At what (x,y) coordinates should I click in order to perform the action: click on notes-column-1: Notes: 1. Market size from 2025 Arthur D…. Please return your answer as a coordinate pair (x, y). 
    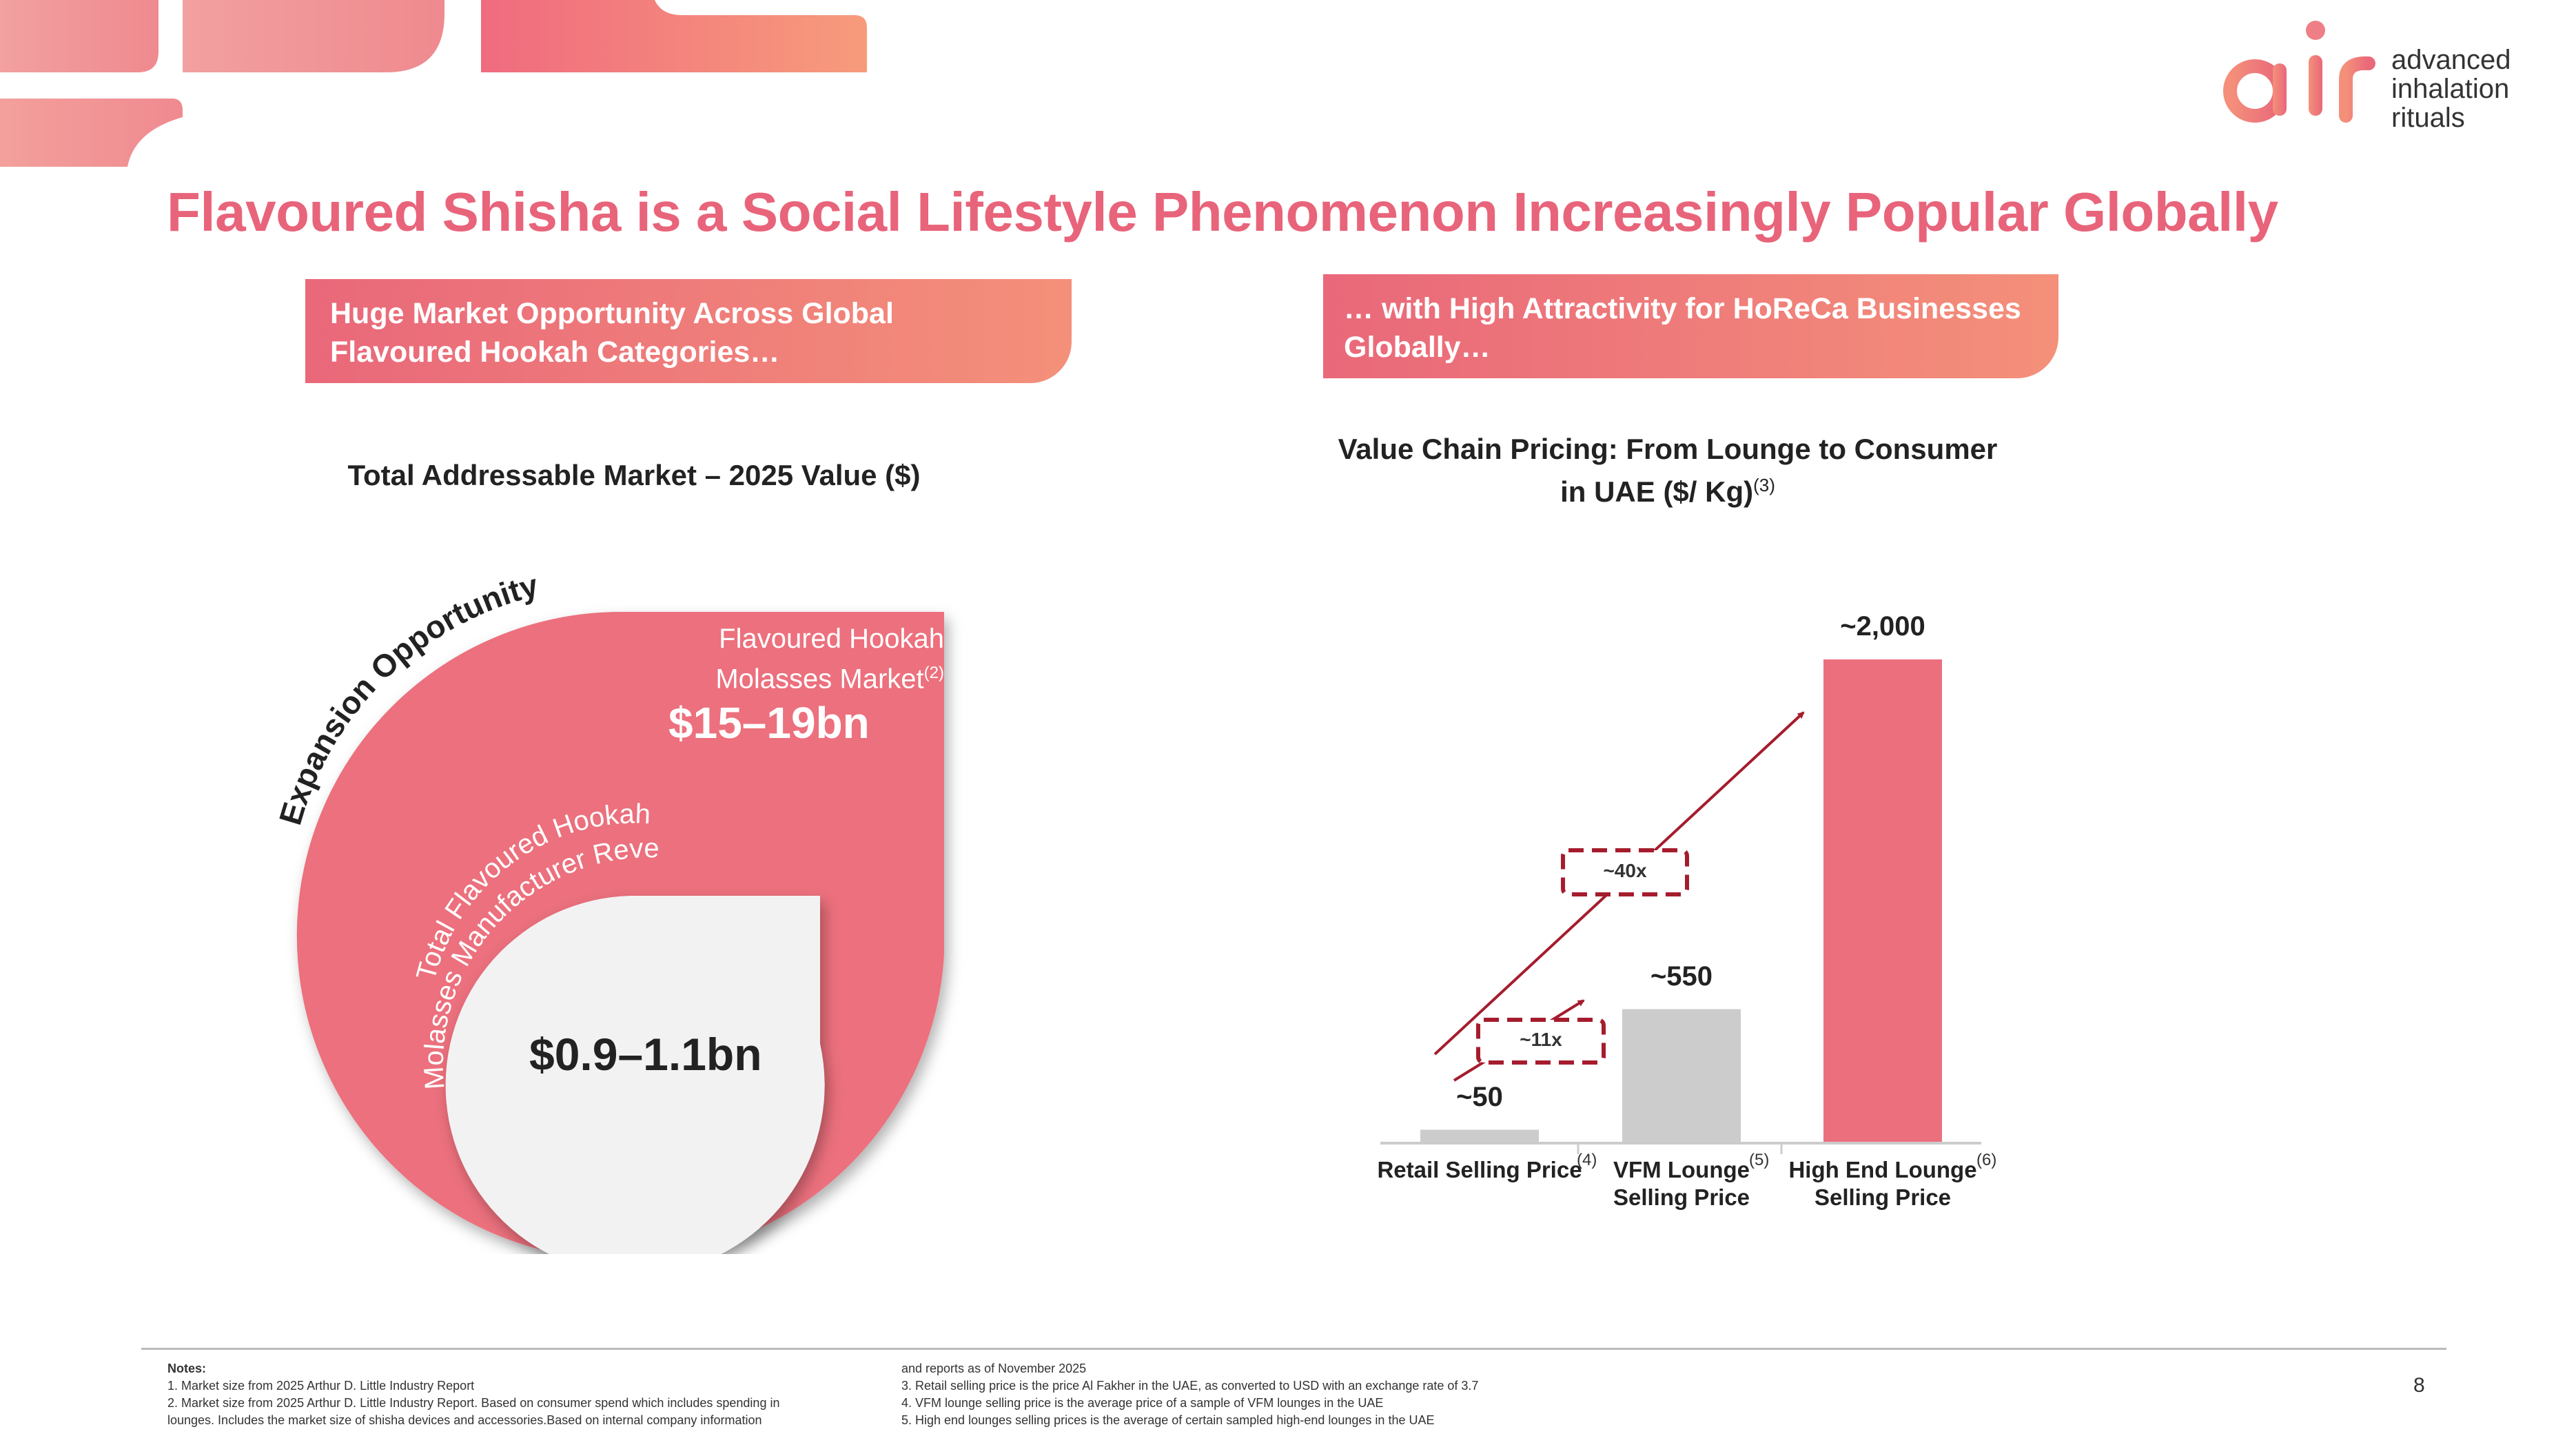
    Looking at the image, I should click on (473, 1394).